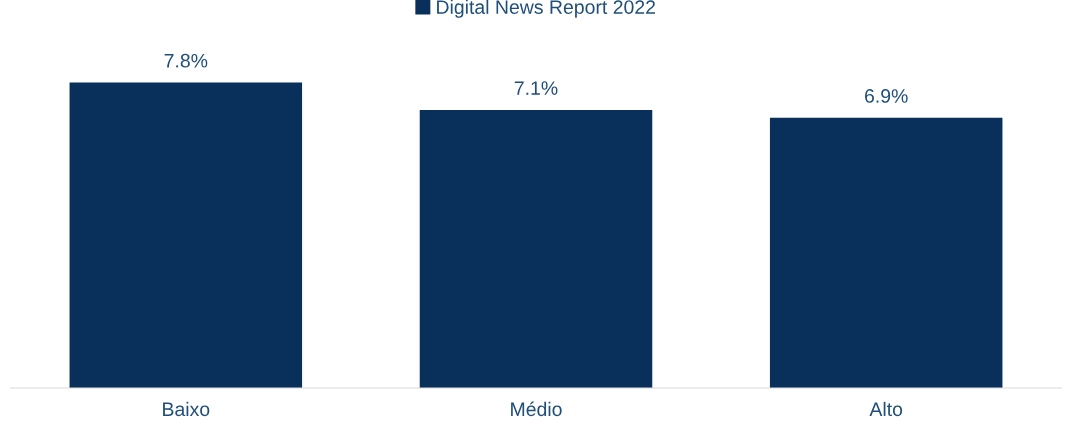  I want to click on data-label: 6.9%, so click(886, 96).